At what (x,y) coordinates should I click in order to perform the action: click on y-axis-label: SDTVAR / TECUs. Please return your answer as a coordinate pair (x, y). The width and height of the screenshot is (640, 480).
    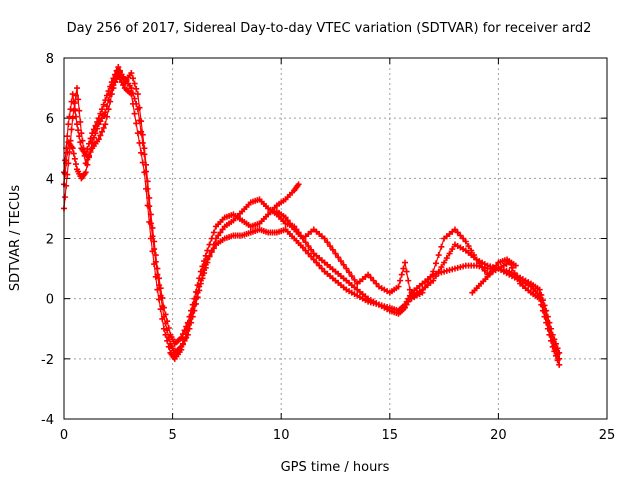
    Looking at the image, I should click on (15, 238).